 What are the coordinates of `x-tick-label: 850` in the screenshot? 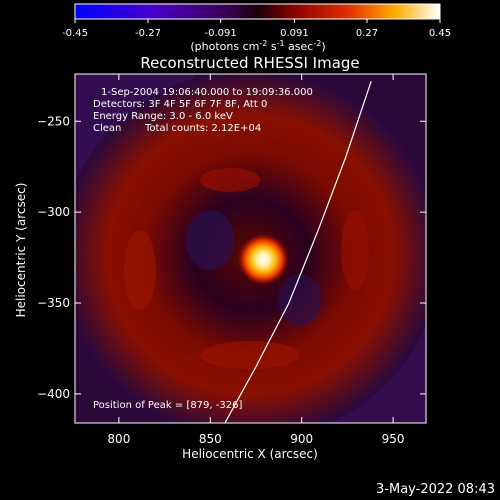 It's located at (210, 439).